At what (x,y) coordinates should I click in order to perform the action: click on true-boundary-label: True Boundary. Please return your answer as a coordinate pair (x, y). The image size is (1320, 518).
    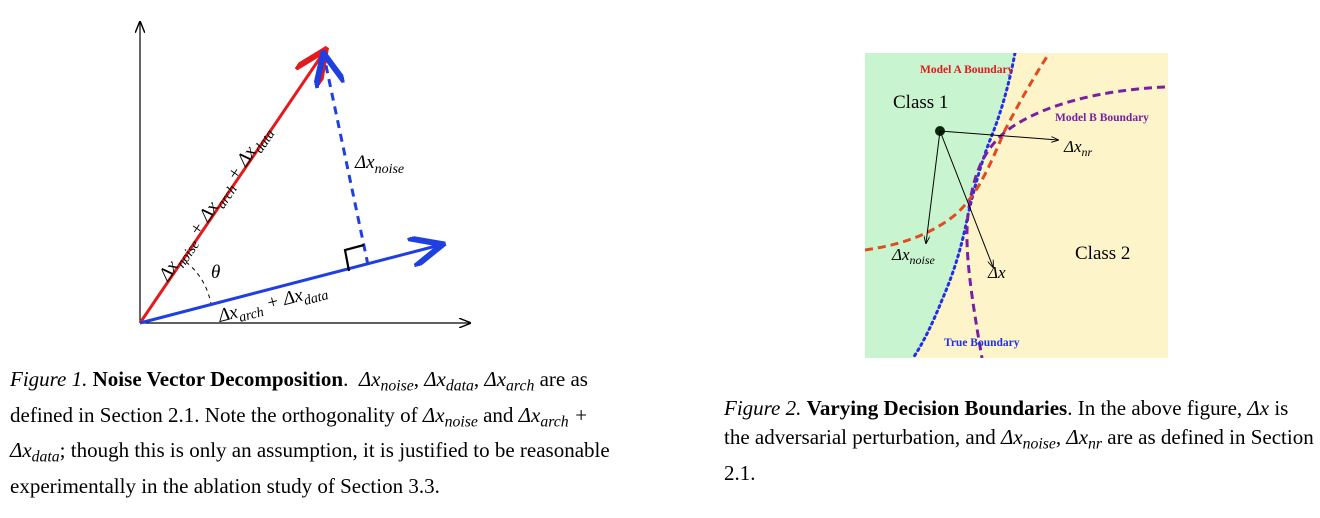
    Looking at the image, I should click on (982, 343).